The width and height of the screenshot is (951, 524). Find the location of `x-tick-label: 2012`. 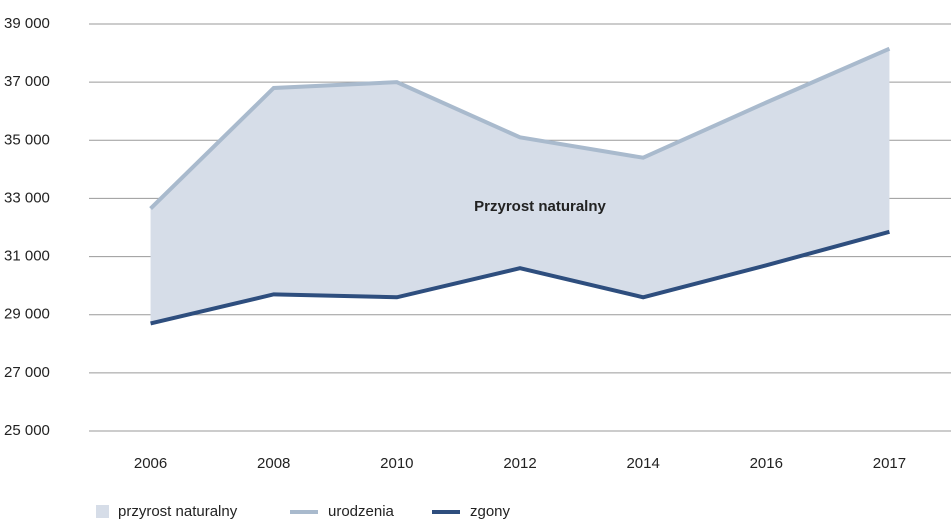

x-tick-label: 2012 is located at coordinates (519, 463).